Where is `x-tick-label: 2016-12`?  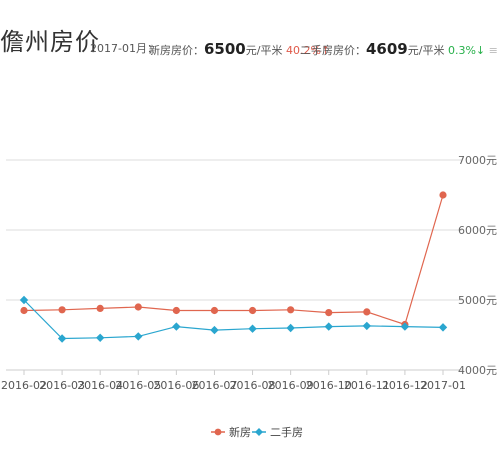
x-tick-label: 2016-12 is located at coordinates (405, 385).